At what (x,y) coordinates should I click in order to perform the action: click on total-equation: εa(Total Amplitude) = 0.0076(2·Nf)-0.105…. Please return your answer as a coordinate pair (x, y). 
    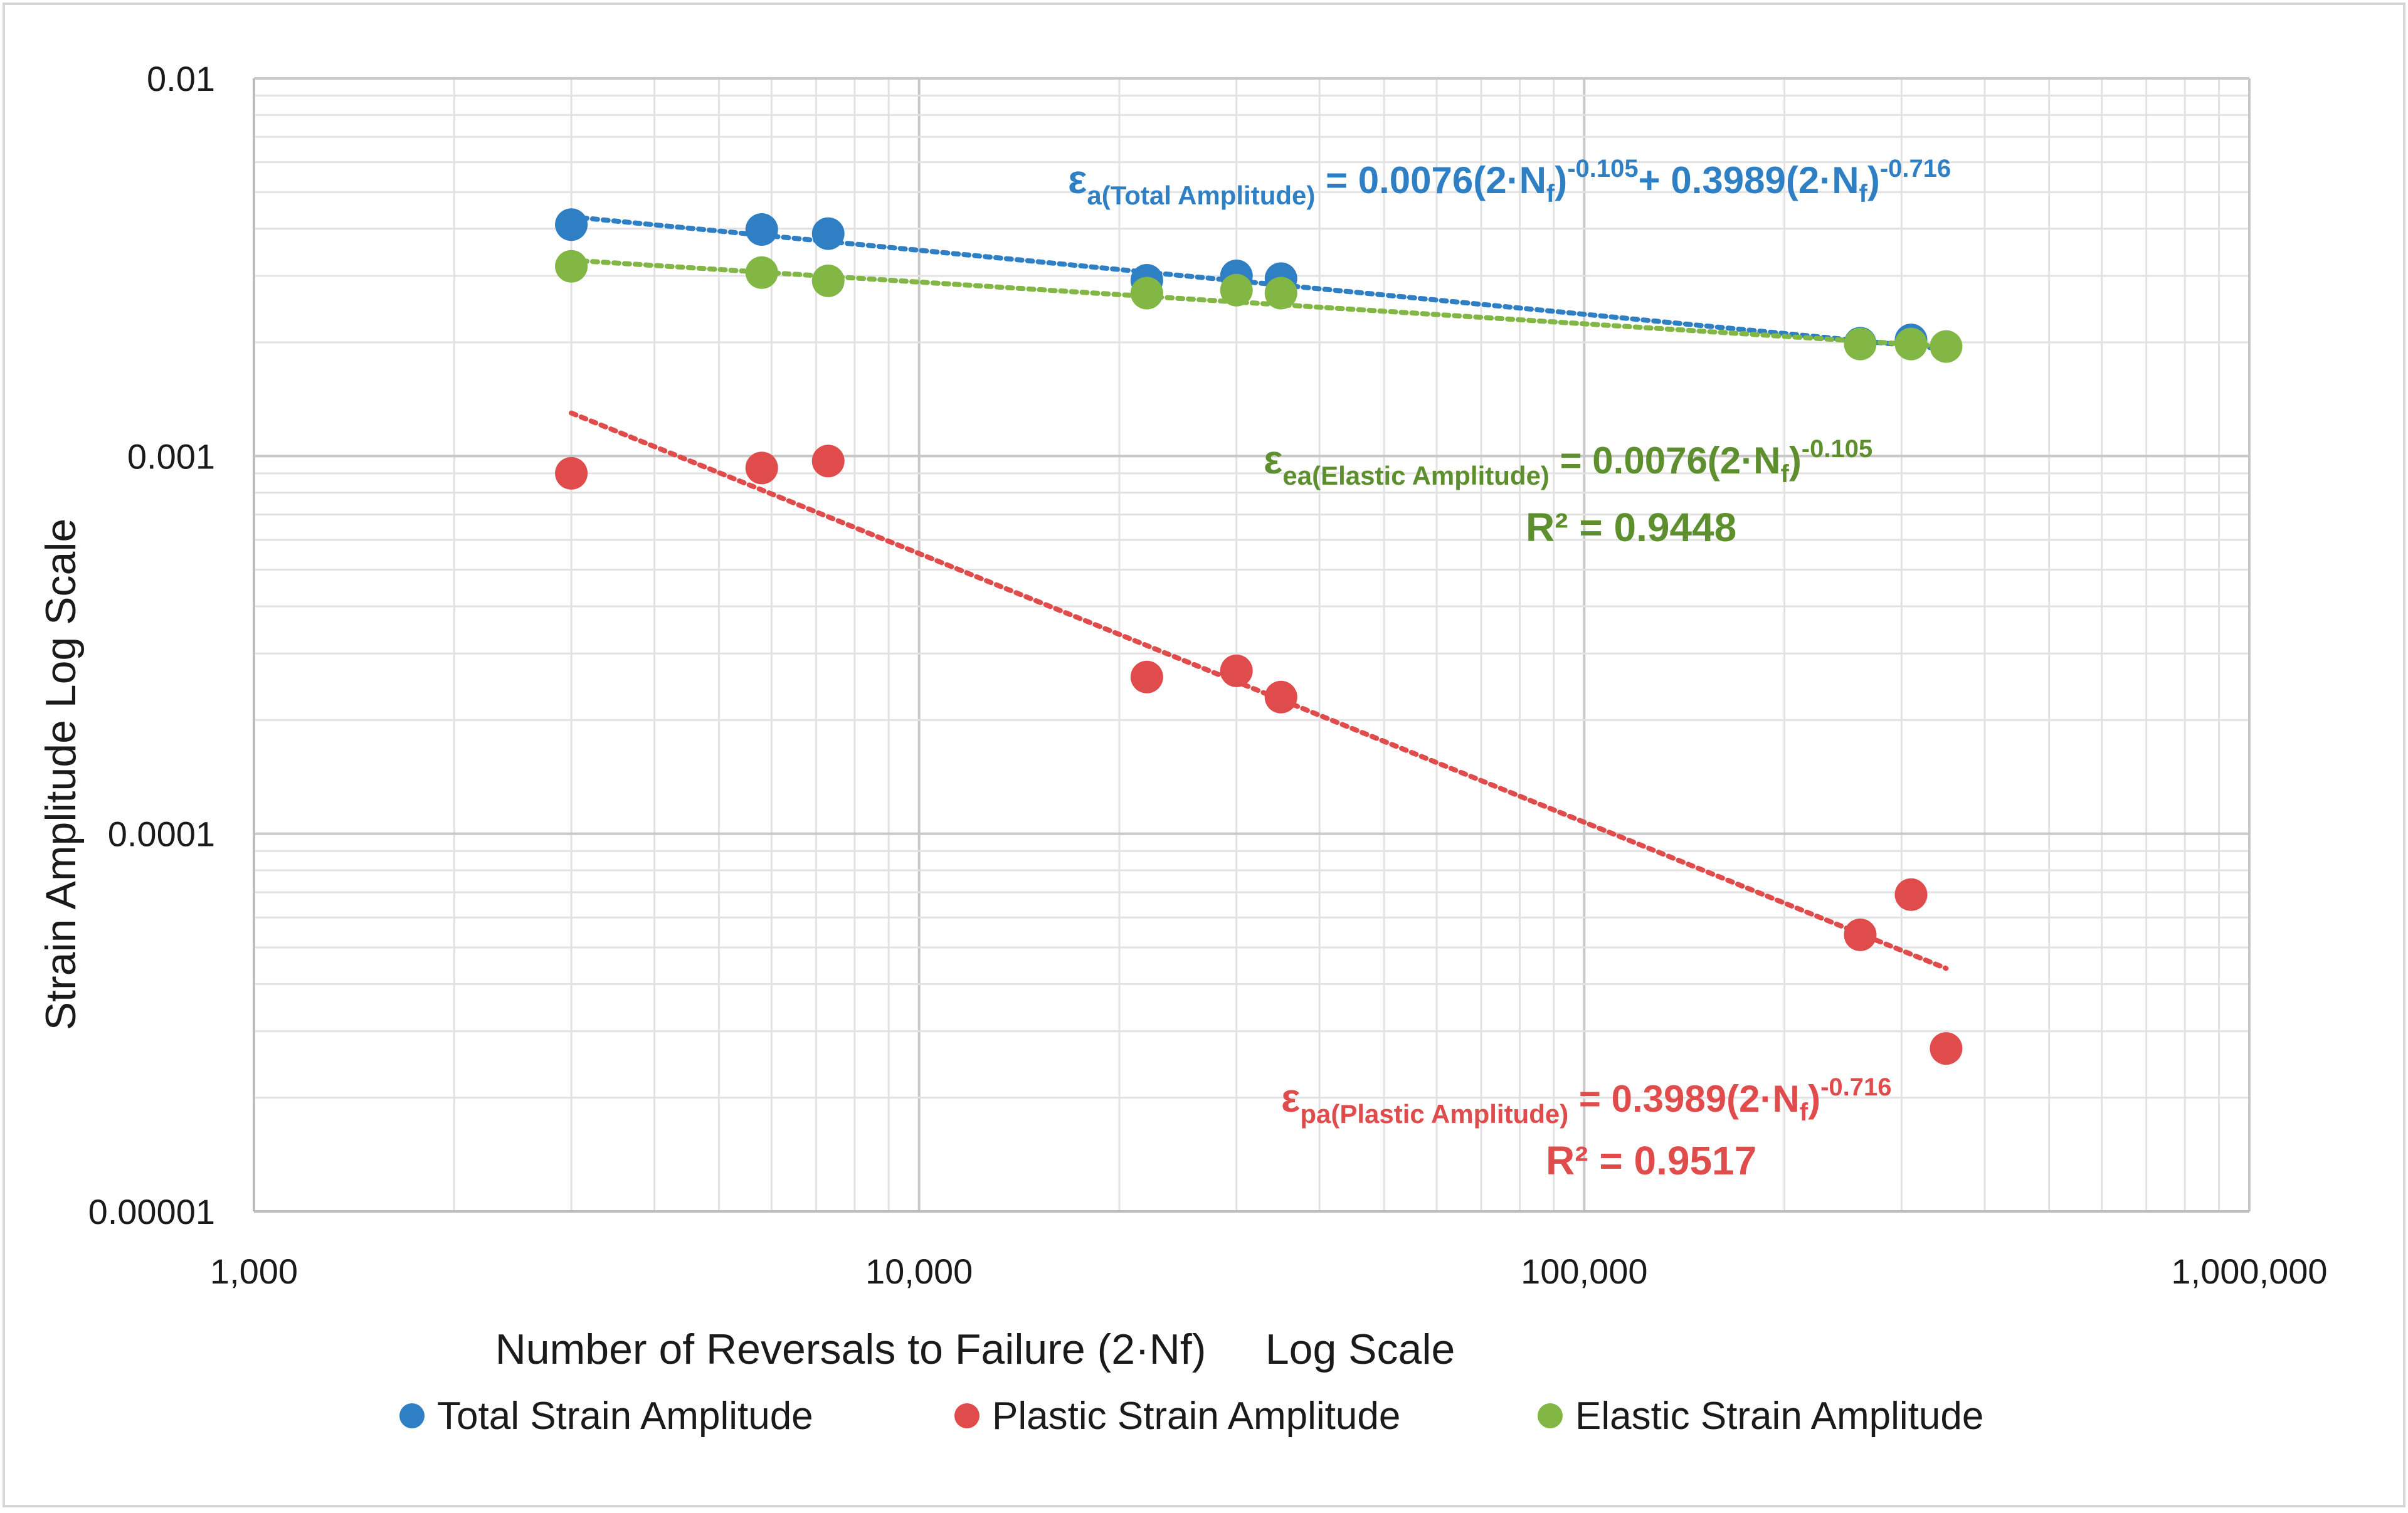
    Looking at the image, I should click on (1509, 183).